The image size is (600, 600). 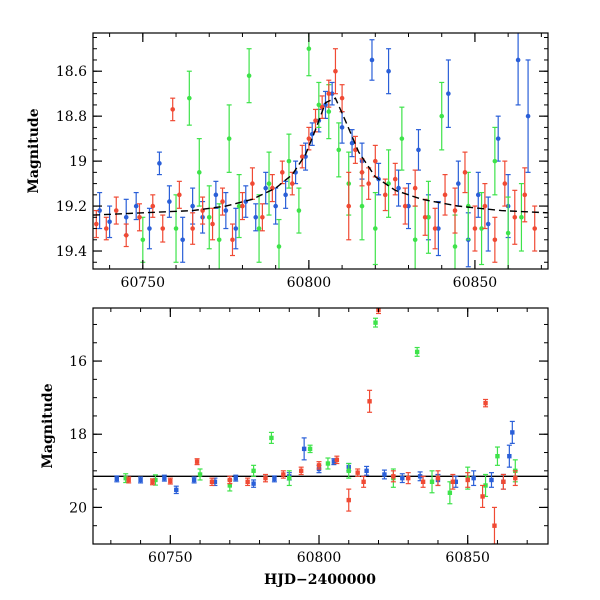 I want to click on bottom-y-tick-label: 16, so click(x=78, y=362).